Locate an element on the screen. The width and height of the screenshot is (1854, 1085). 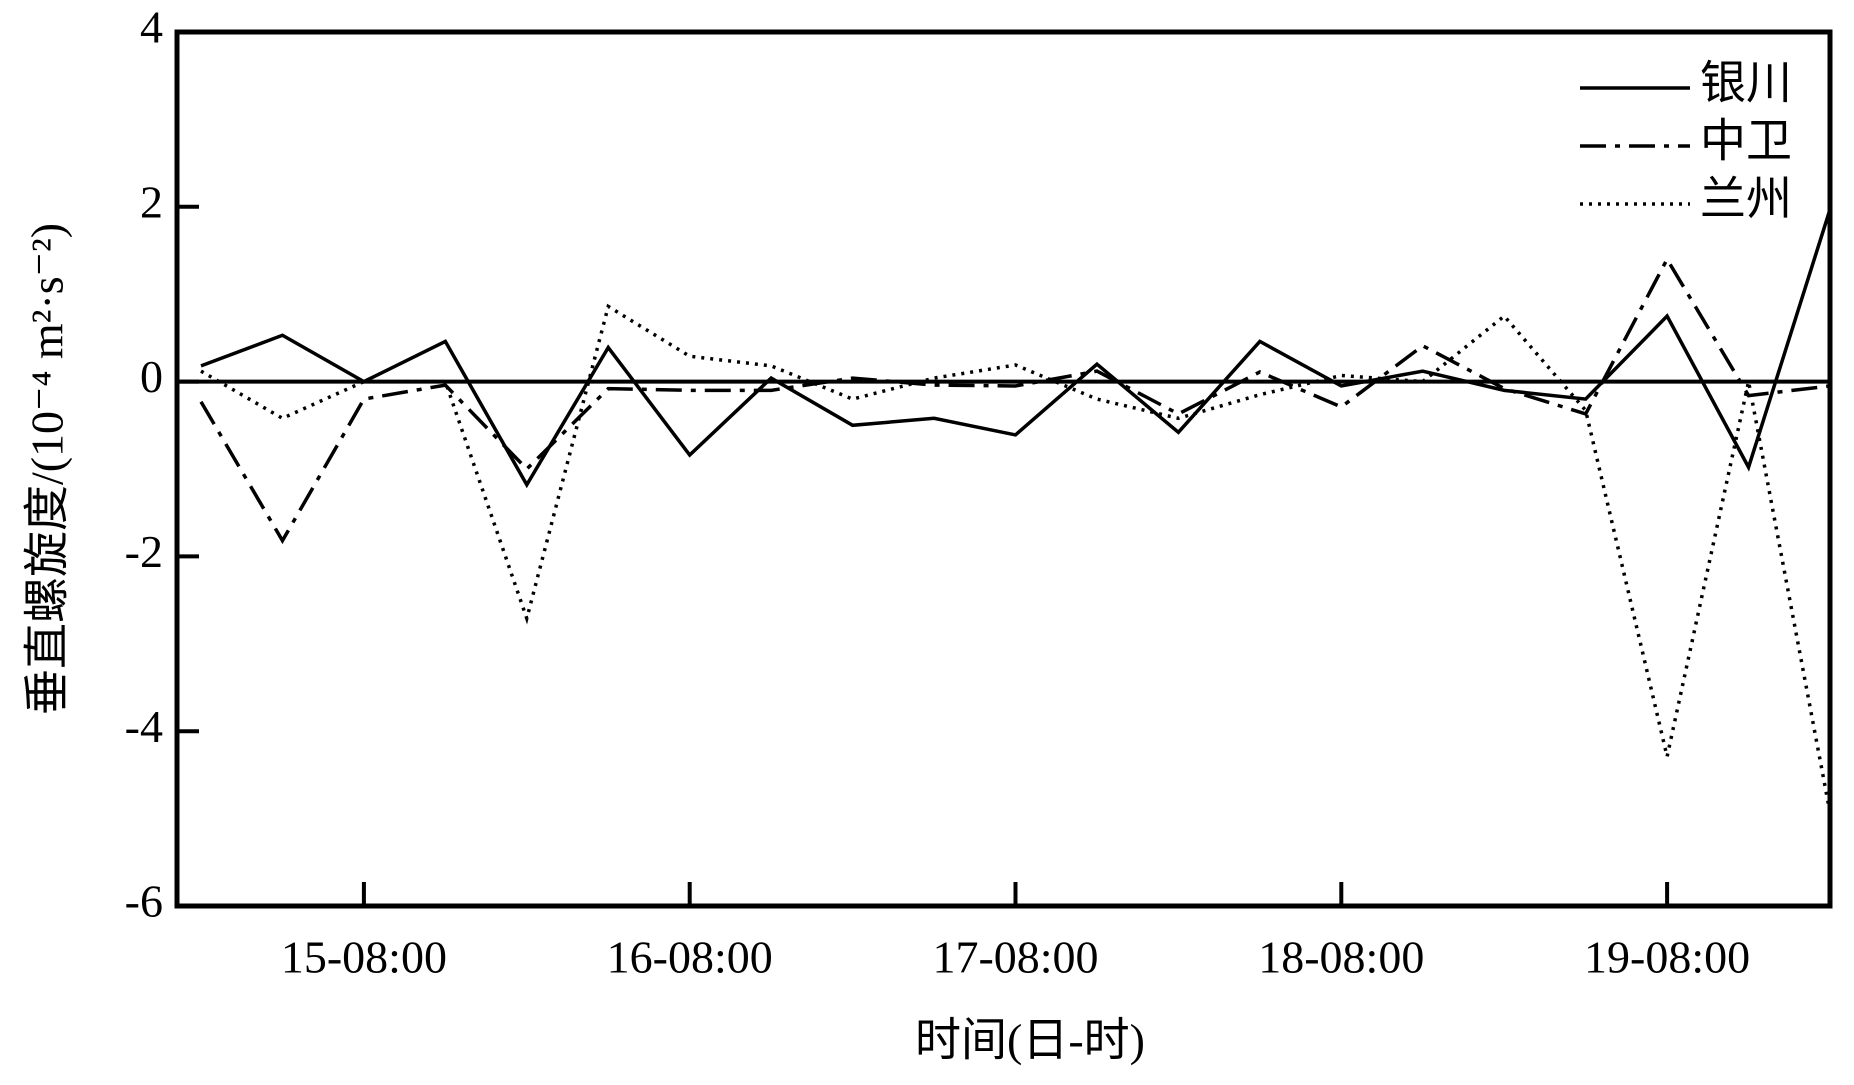
y-tick-label: 0 is located at coordinates (151, 376).